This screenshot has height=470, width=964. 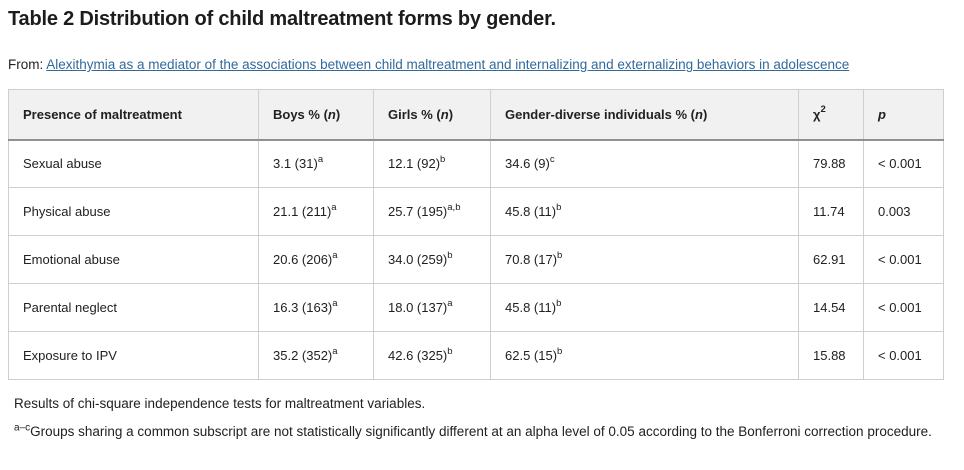 I want to click on girls-value: 12.1 (92), so click(x=414, y=164).